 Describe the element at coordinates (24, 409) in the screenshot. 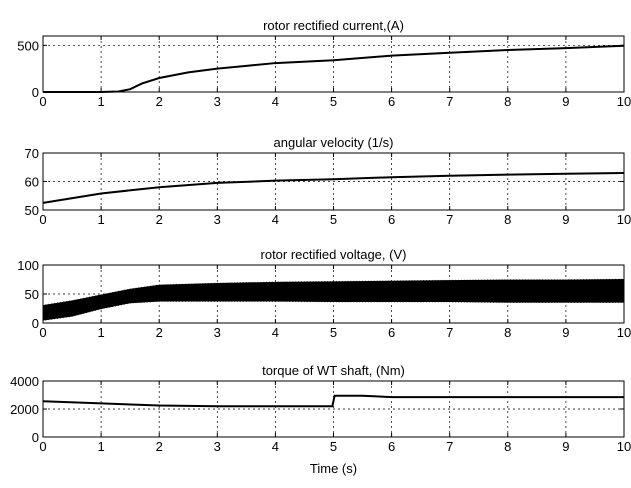

I see `y-tick-label: 2000` at that location.